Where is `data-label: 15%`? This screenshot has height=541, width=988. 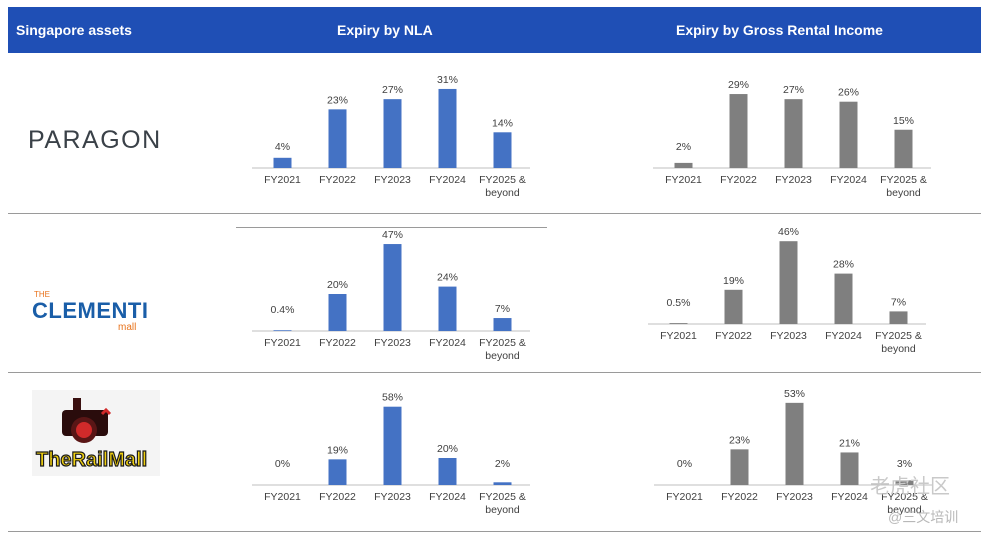 data-label: 15% is located at coordinates (903, 121).